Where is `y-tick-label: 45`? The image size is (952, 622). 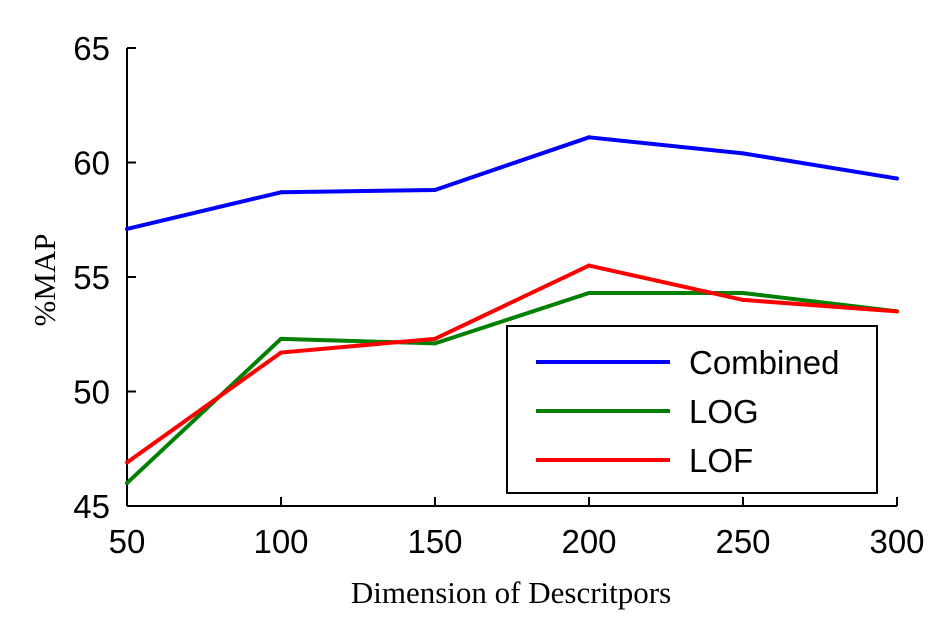 y-tick-label: 45 is located at coordinates (91, 506).